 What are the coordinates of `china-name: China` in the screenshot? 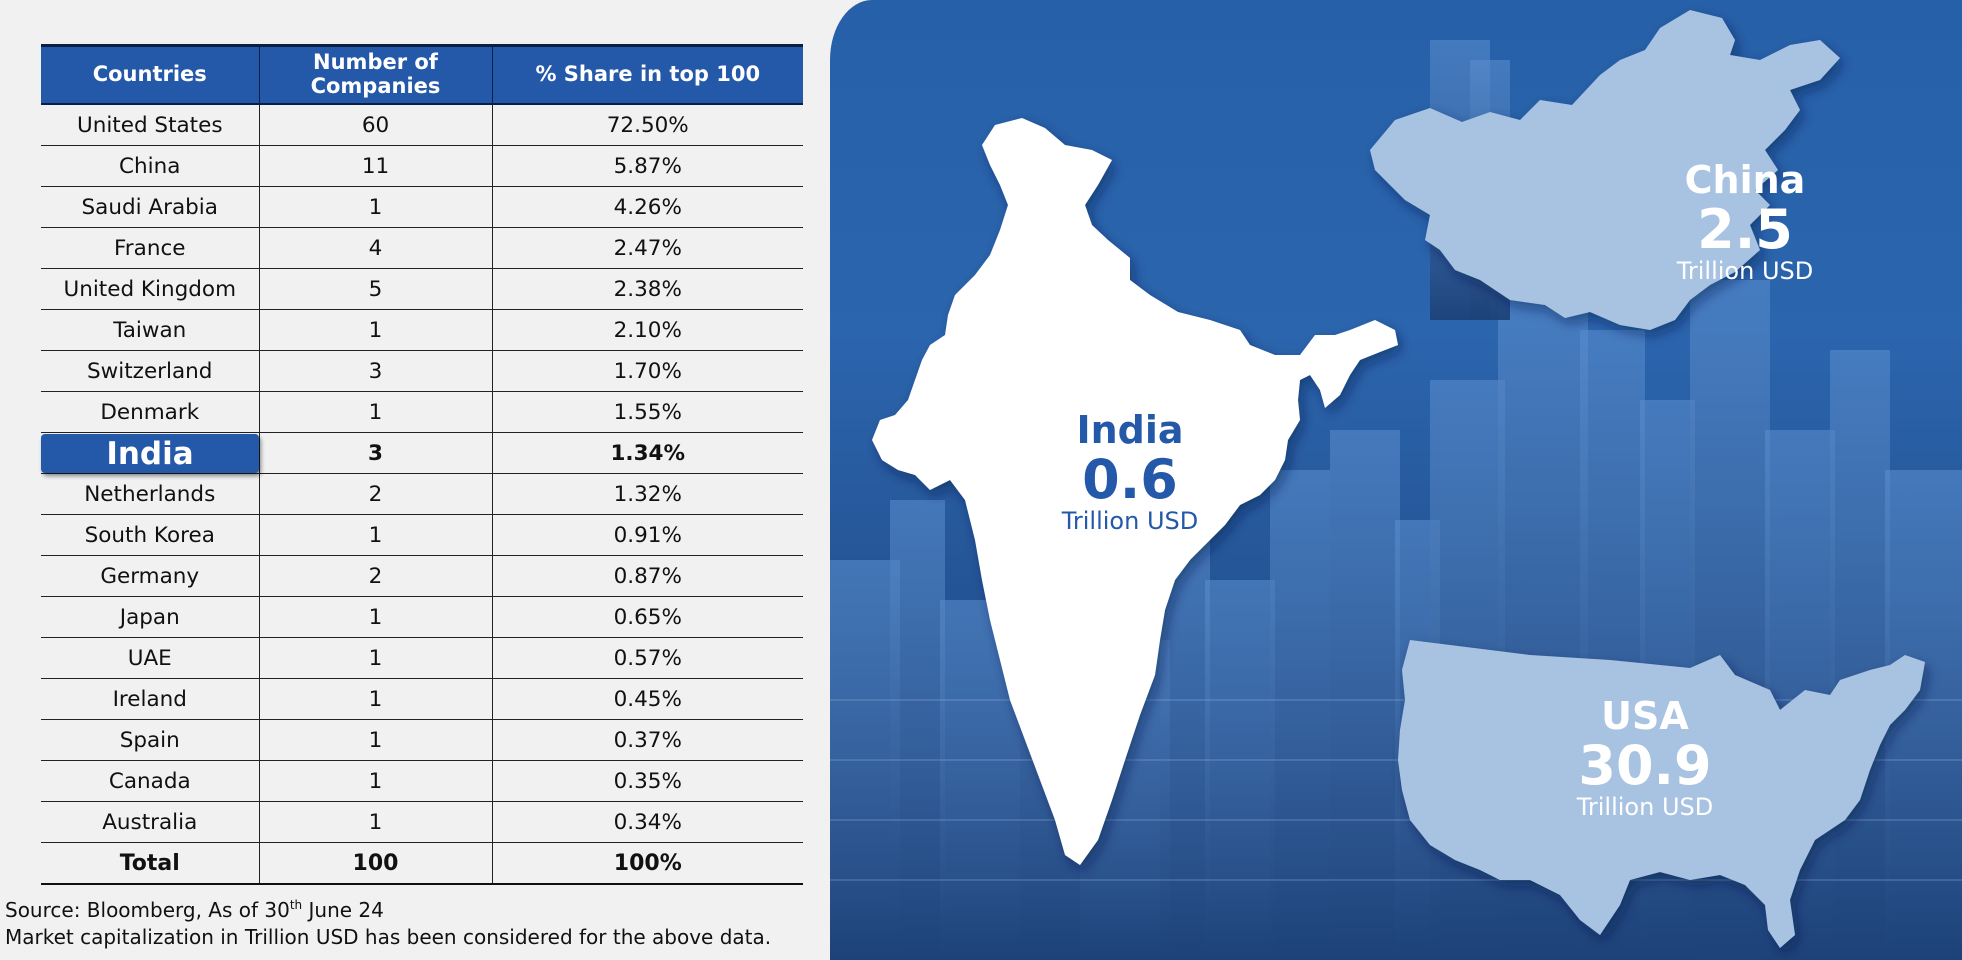 It's located at (1745, 180).